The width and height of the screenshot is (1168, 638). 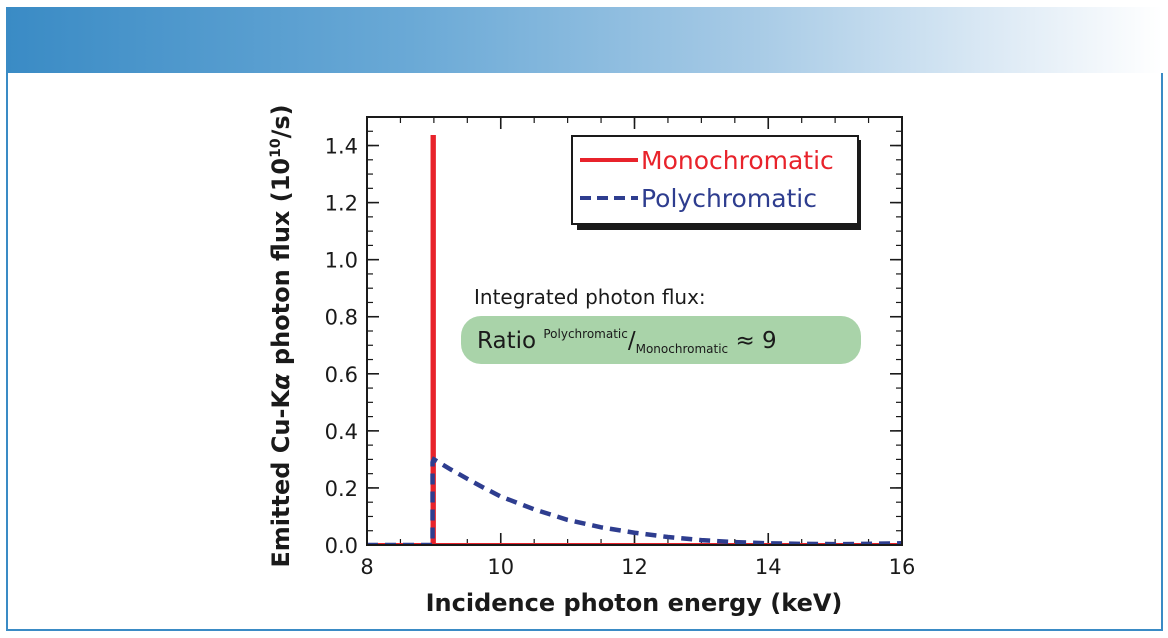 I want to click on ratio-text: Ratio Polychromatic/Monochromatic ≈ 9, so click(x=627, y=341).